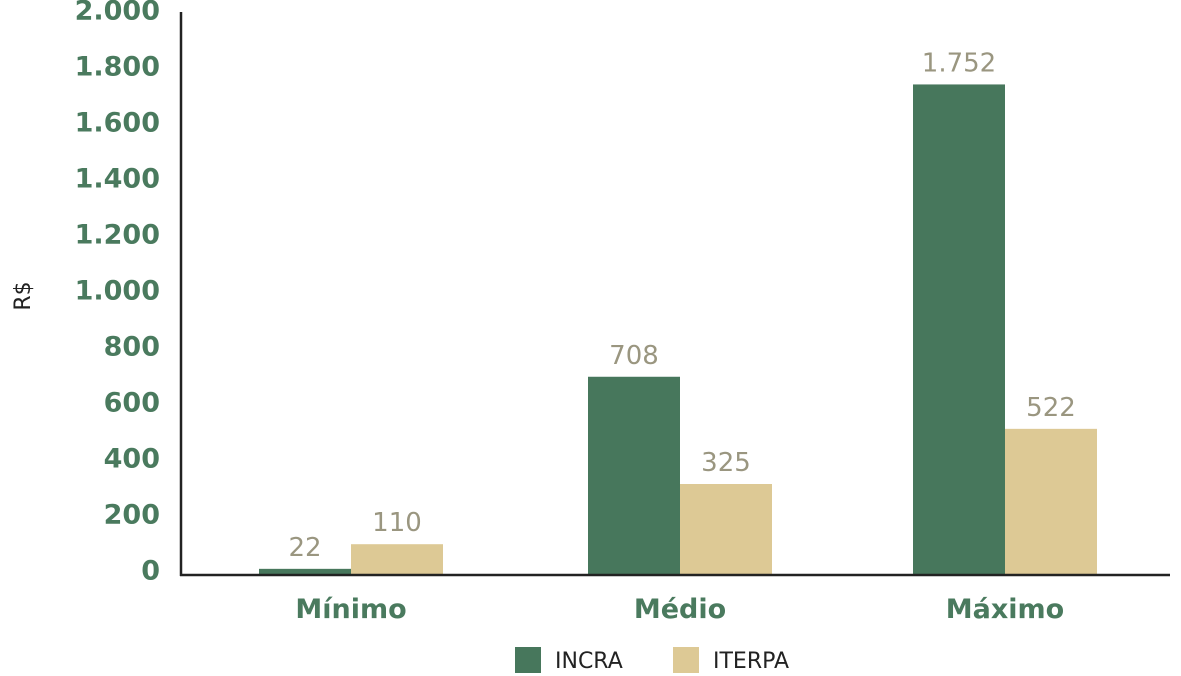  Describe the element at coordinates (589, 661) in the screenshot. I see `legend-label-incra: INCRA` at that location.